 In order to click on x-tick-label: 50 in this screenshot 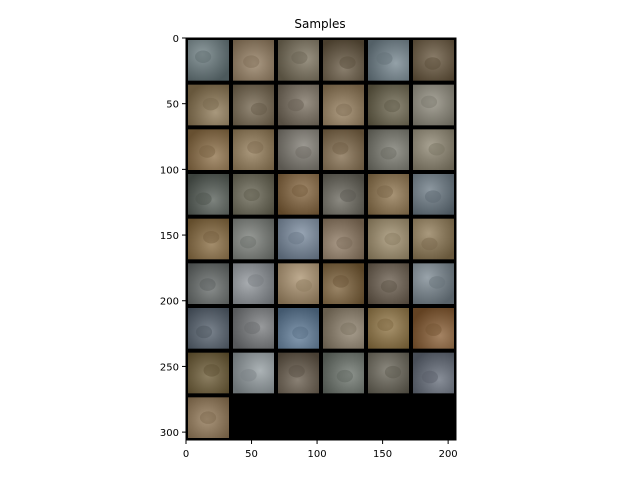, I will do `click(251, 454)`.